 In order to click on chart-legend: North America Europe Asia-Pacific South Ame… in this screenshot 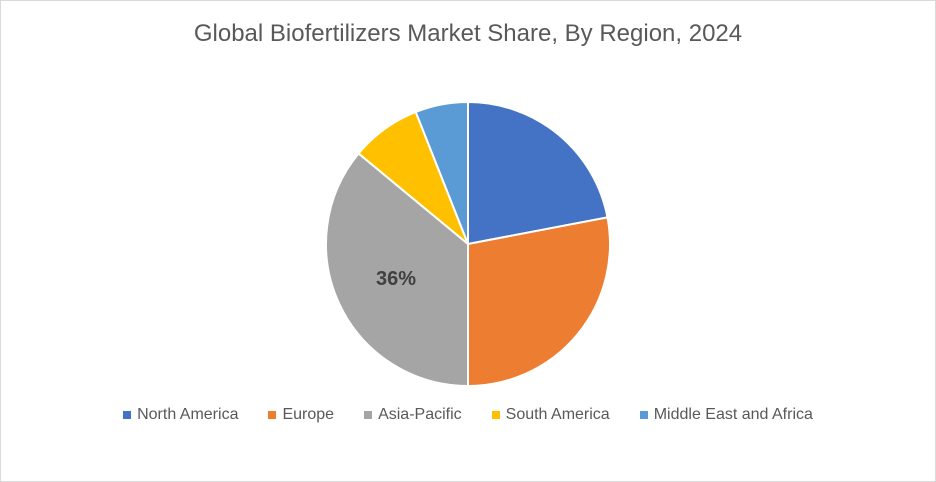, I will do `click(468, 415)`.